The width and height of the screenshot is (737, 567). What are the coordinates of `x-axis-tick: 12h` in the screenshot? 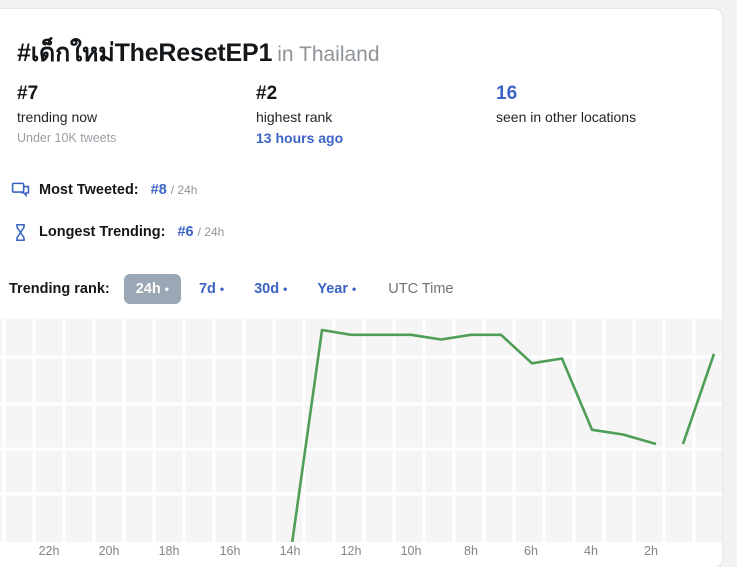 It's located at (351, 551).